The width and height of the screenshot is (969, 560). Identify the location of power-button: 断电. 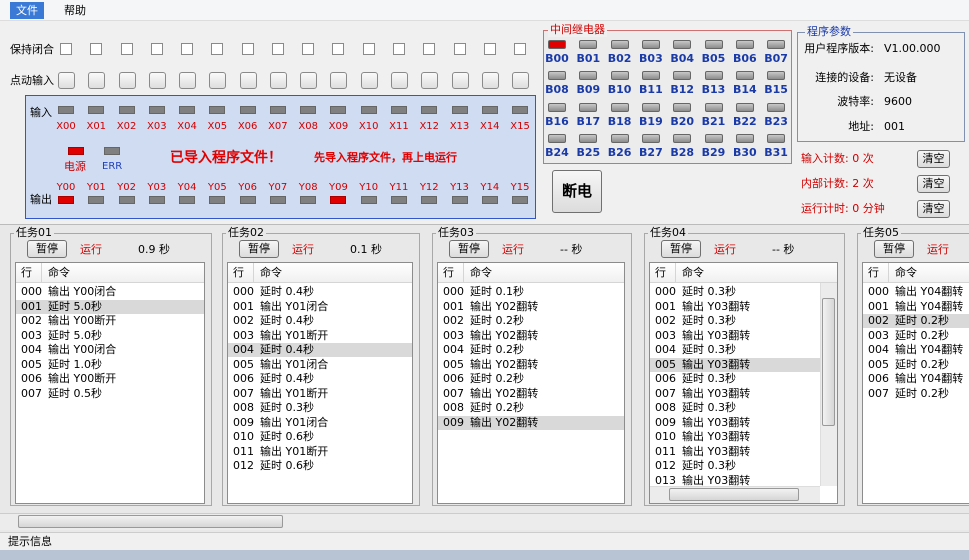
(577, 191).